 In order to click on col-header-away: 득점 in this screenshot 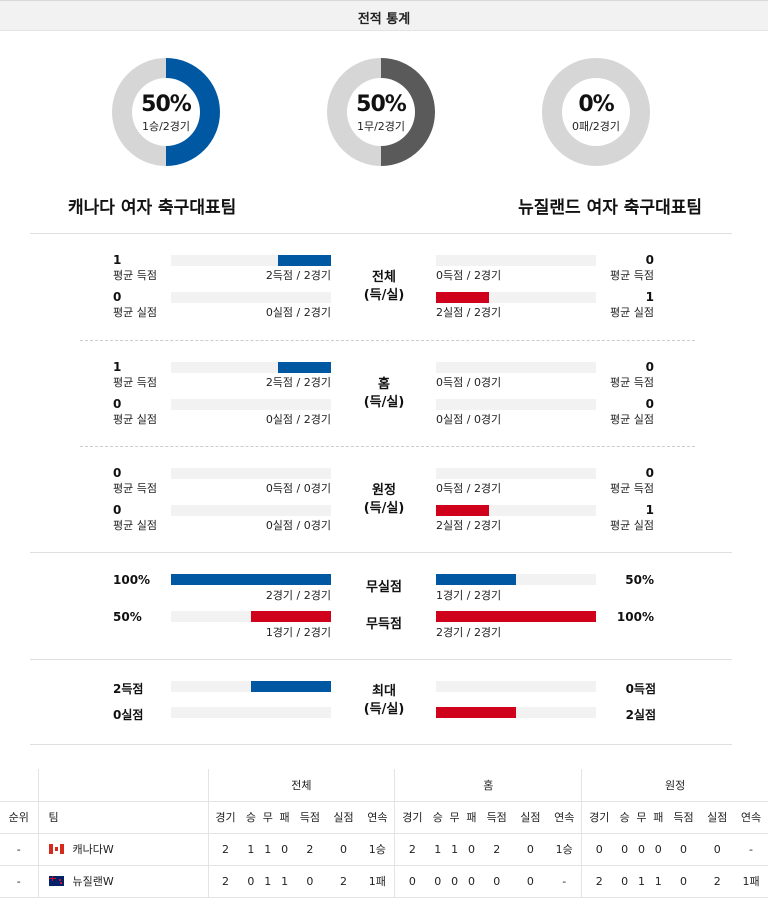, I will do `click(683, 817)`.